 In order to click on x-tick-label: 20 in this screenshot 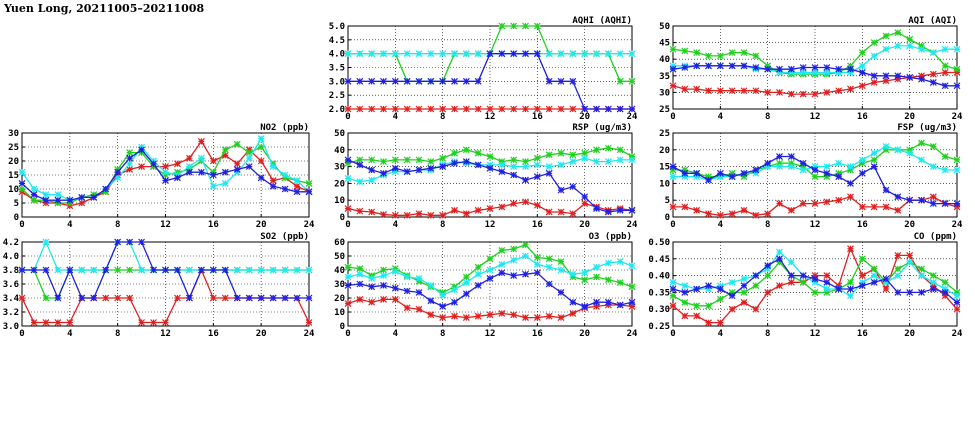, I will do `click(909, 334)`.